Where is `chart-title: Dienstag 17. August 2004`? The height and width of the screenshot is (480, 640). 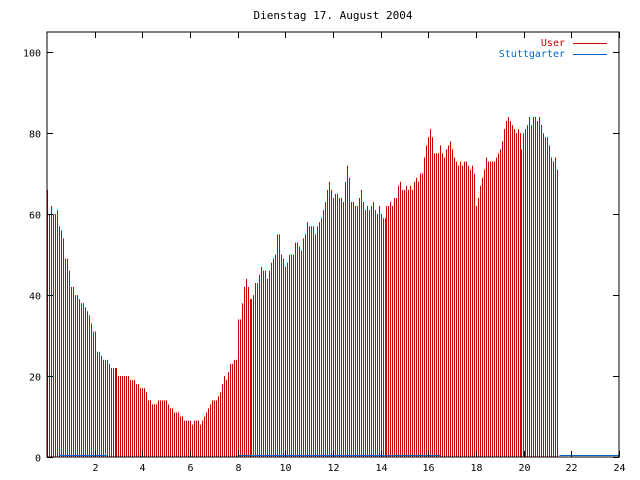 chart-title: Dienstag 17. August 2004 is located at coordinates (333, 15).